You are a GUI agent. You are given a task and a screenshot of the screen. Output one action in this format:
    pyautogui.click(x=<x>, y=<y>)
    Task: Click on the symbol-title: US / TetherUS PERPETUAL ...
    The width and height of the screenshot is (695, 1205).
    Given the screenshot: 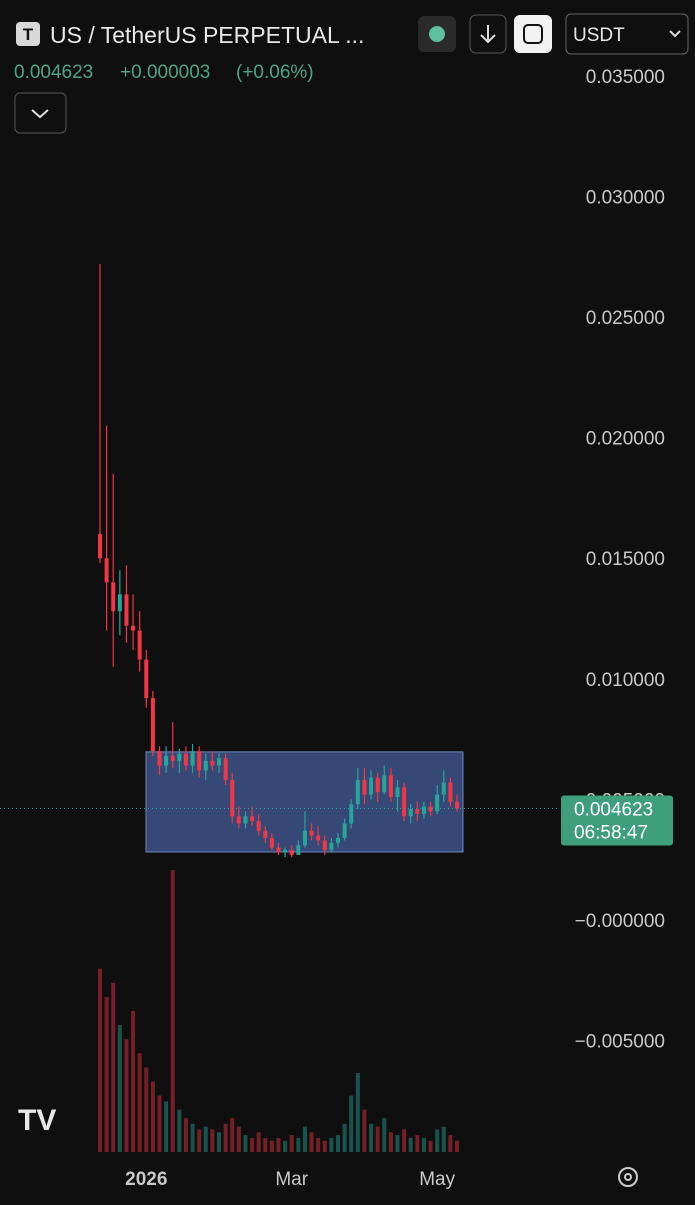 What is the action you would take?
    pyautogui.click(x=207, y=35)
    